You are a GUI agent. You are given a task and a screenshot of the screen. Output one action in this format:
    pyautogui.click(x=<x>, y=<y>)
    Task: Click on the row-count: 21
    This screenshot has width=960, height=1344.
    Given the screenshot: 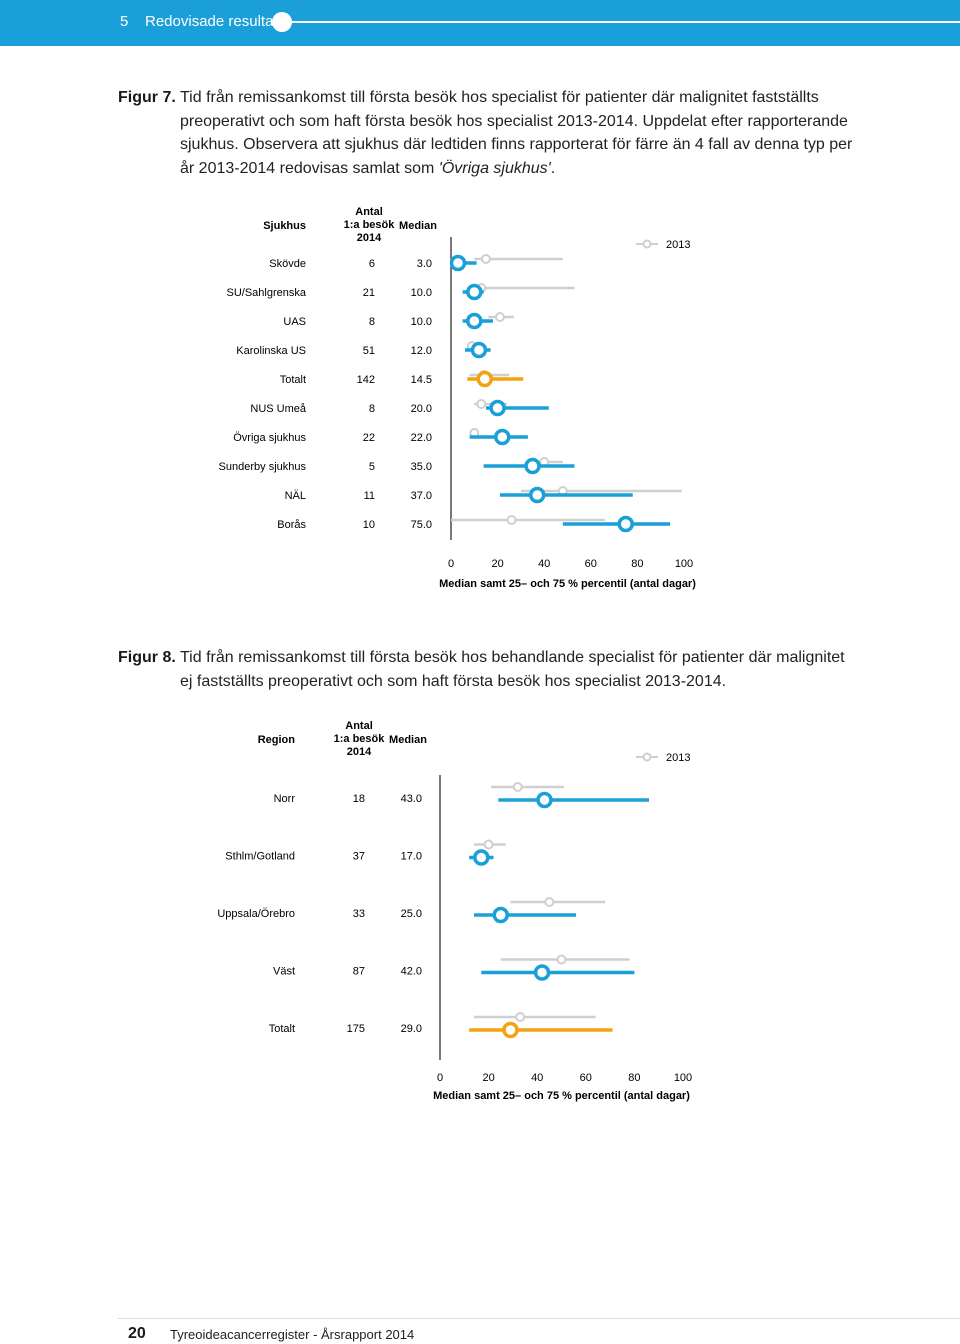 What is the action you would take?
    pyautogui.click(x=369, y=293)
    